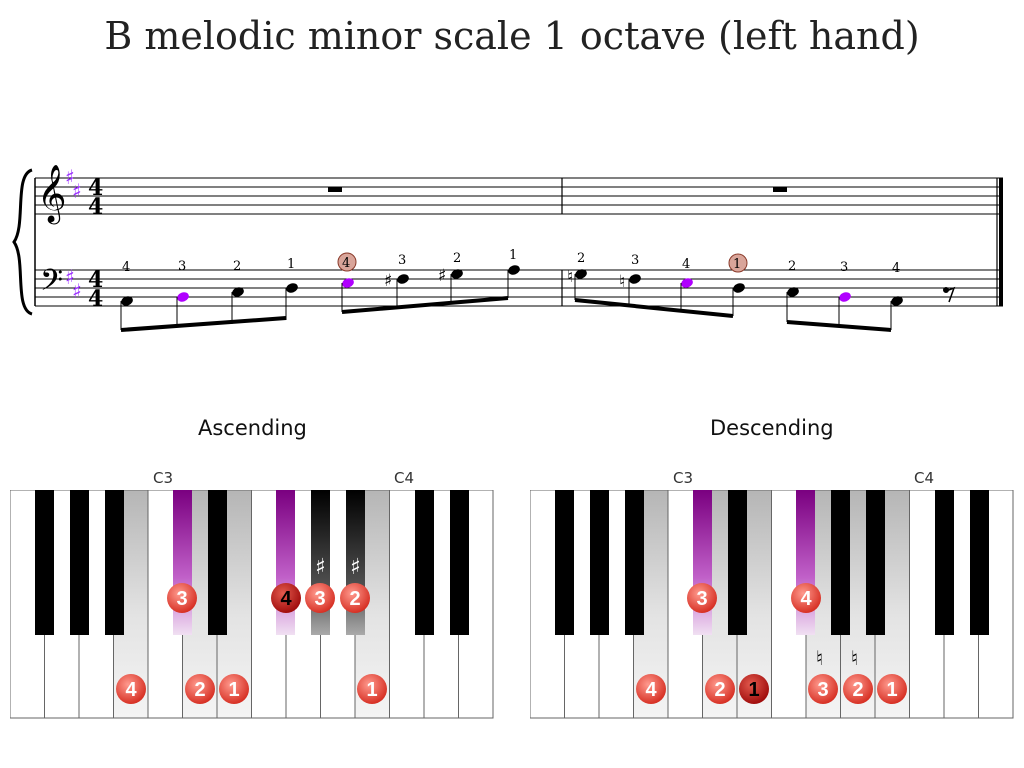 The width and height of the screenshot is (1024, 768). Describe the element at coordinates (634, 289) in the screenshot. I see `note-G3` at that location.